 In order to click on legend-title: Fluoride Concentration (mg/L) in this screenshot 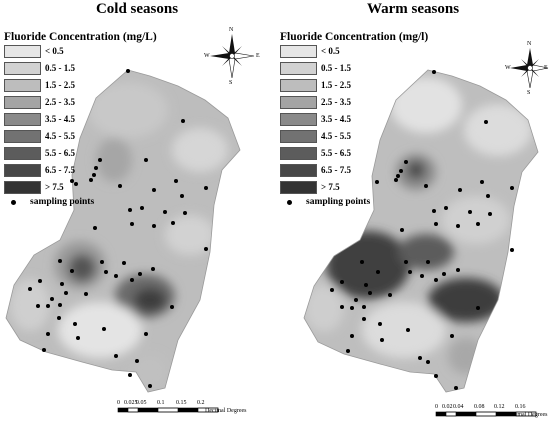, I will do `click(80, 37)`.